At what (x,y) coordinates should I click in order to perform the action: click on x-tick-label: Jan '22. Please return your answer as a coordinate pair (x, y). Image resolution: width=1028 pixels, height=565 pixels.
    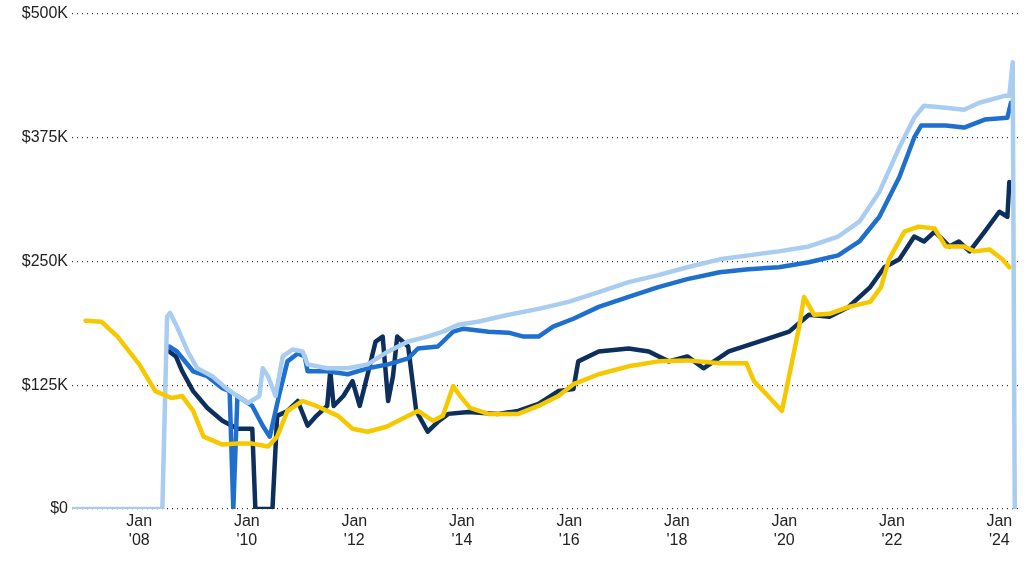
    Looking at the image, I should click on (891, 530).